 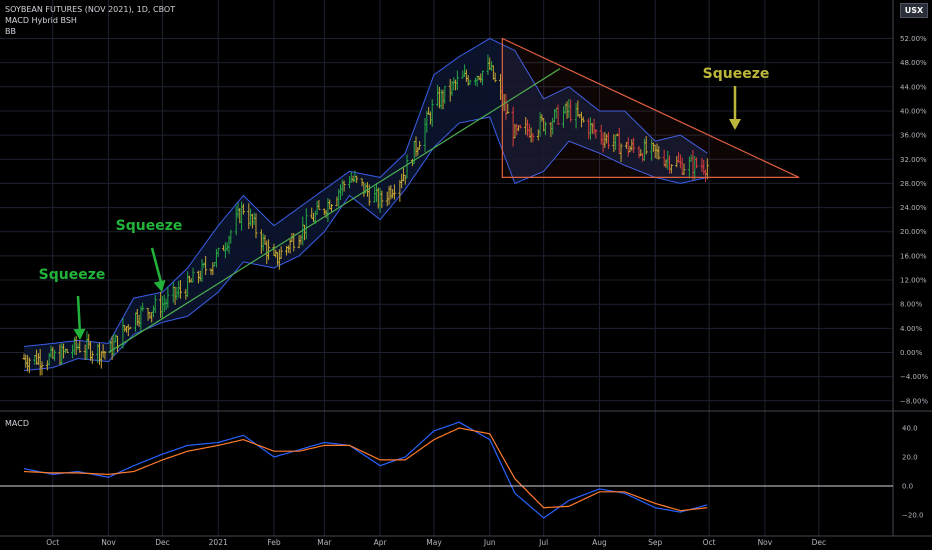 I want to click on y-tick-label: 52.00%, so click(x=913, y=39).